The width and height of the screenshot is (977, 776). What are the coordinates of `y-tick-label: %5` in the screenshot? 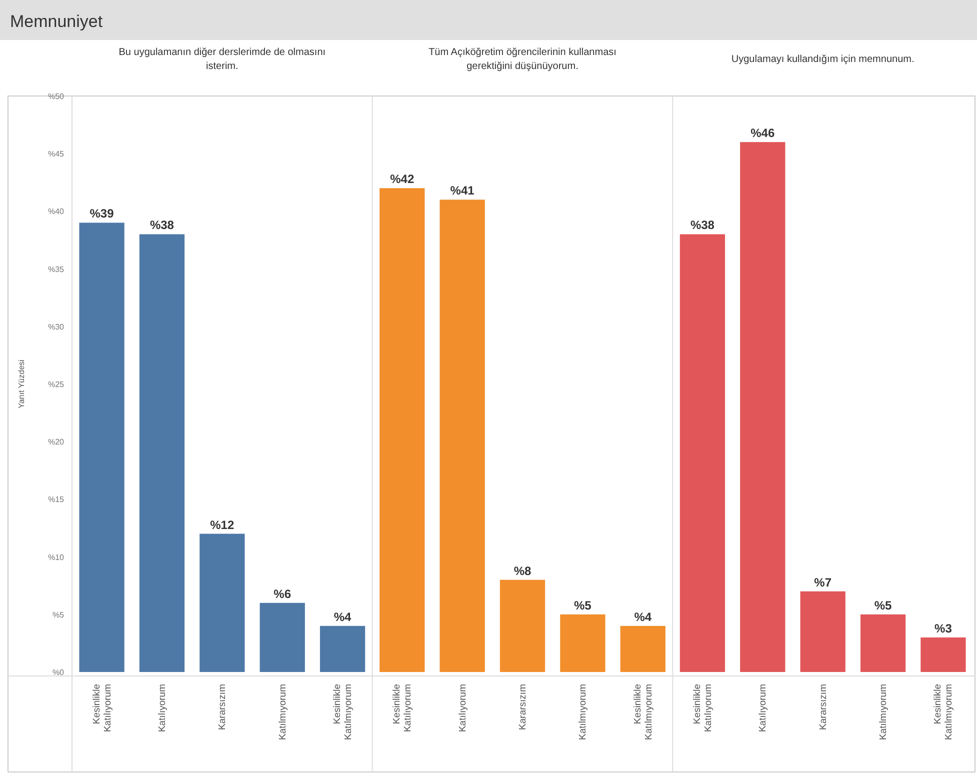 It's located at (58, 615).